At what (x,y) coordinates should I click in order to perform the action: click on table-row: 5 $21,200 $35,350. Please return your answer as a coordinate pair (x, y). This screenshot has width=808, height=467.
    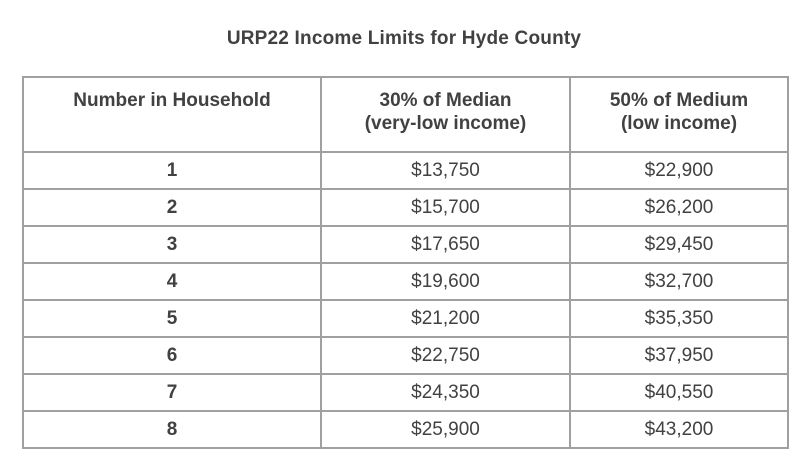
    Looking at the image, I should click on (405, 318).